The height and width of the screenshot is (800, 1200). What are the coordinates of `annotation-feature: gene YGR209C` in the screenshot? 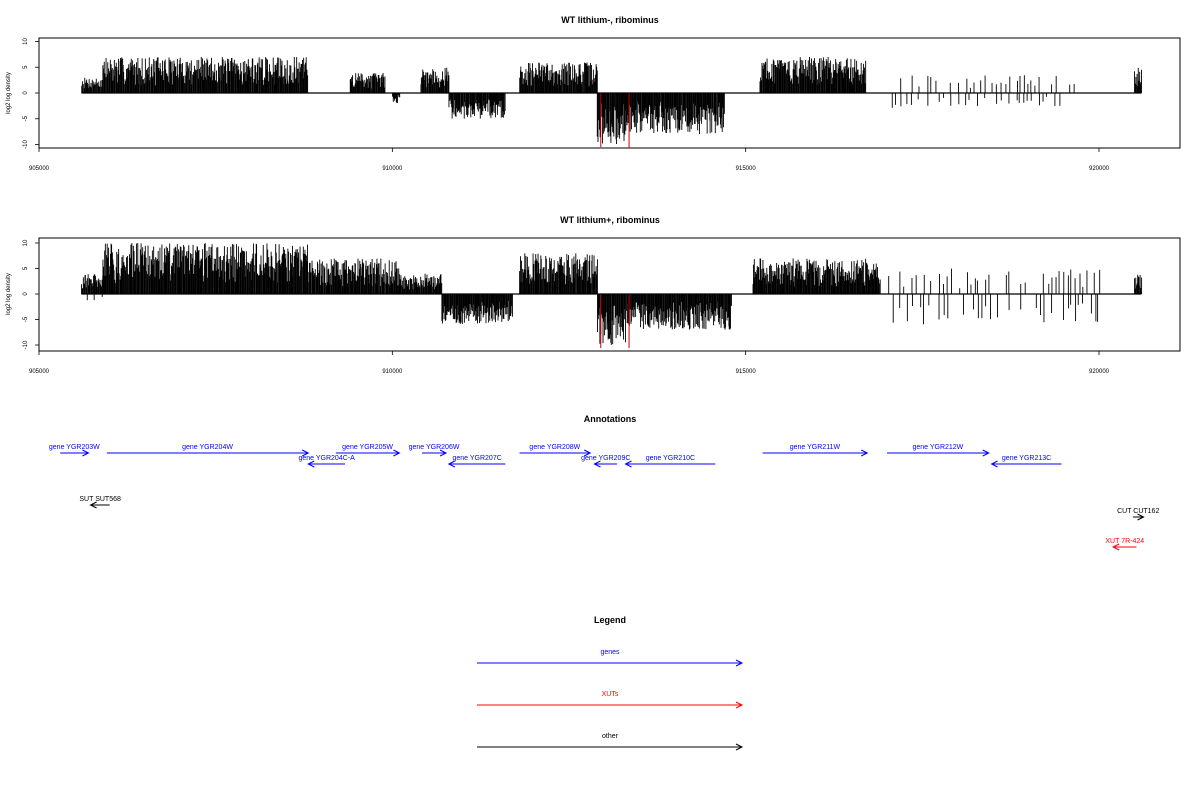 It's located at (605, 461).